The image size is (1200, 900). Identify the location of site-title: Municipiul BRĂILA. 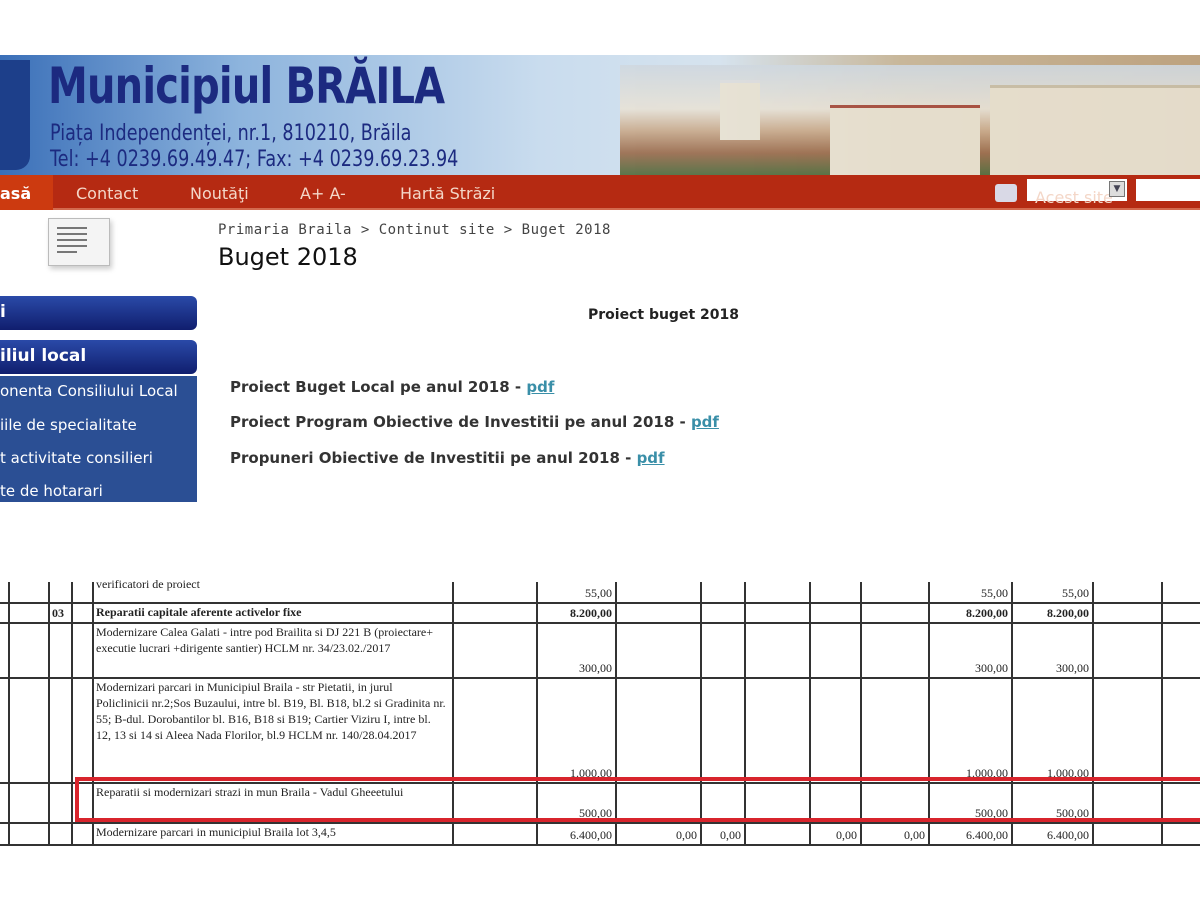
(246, 86).